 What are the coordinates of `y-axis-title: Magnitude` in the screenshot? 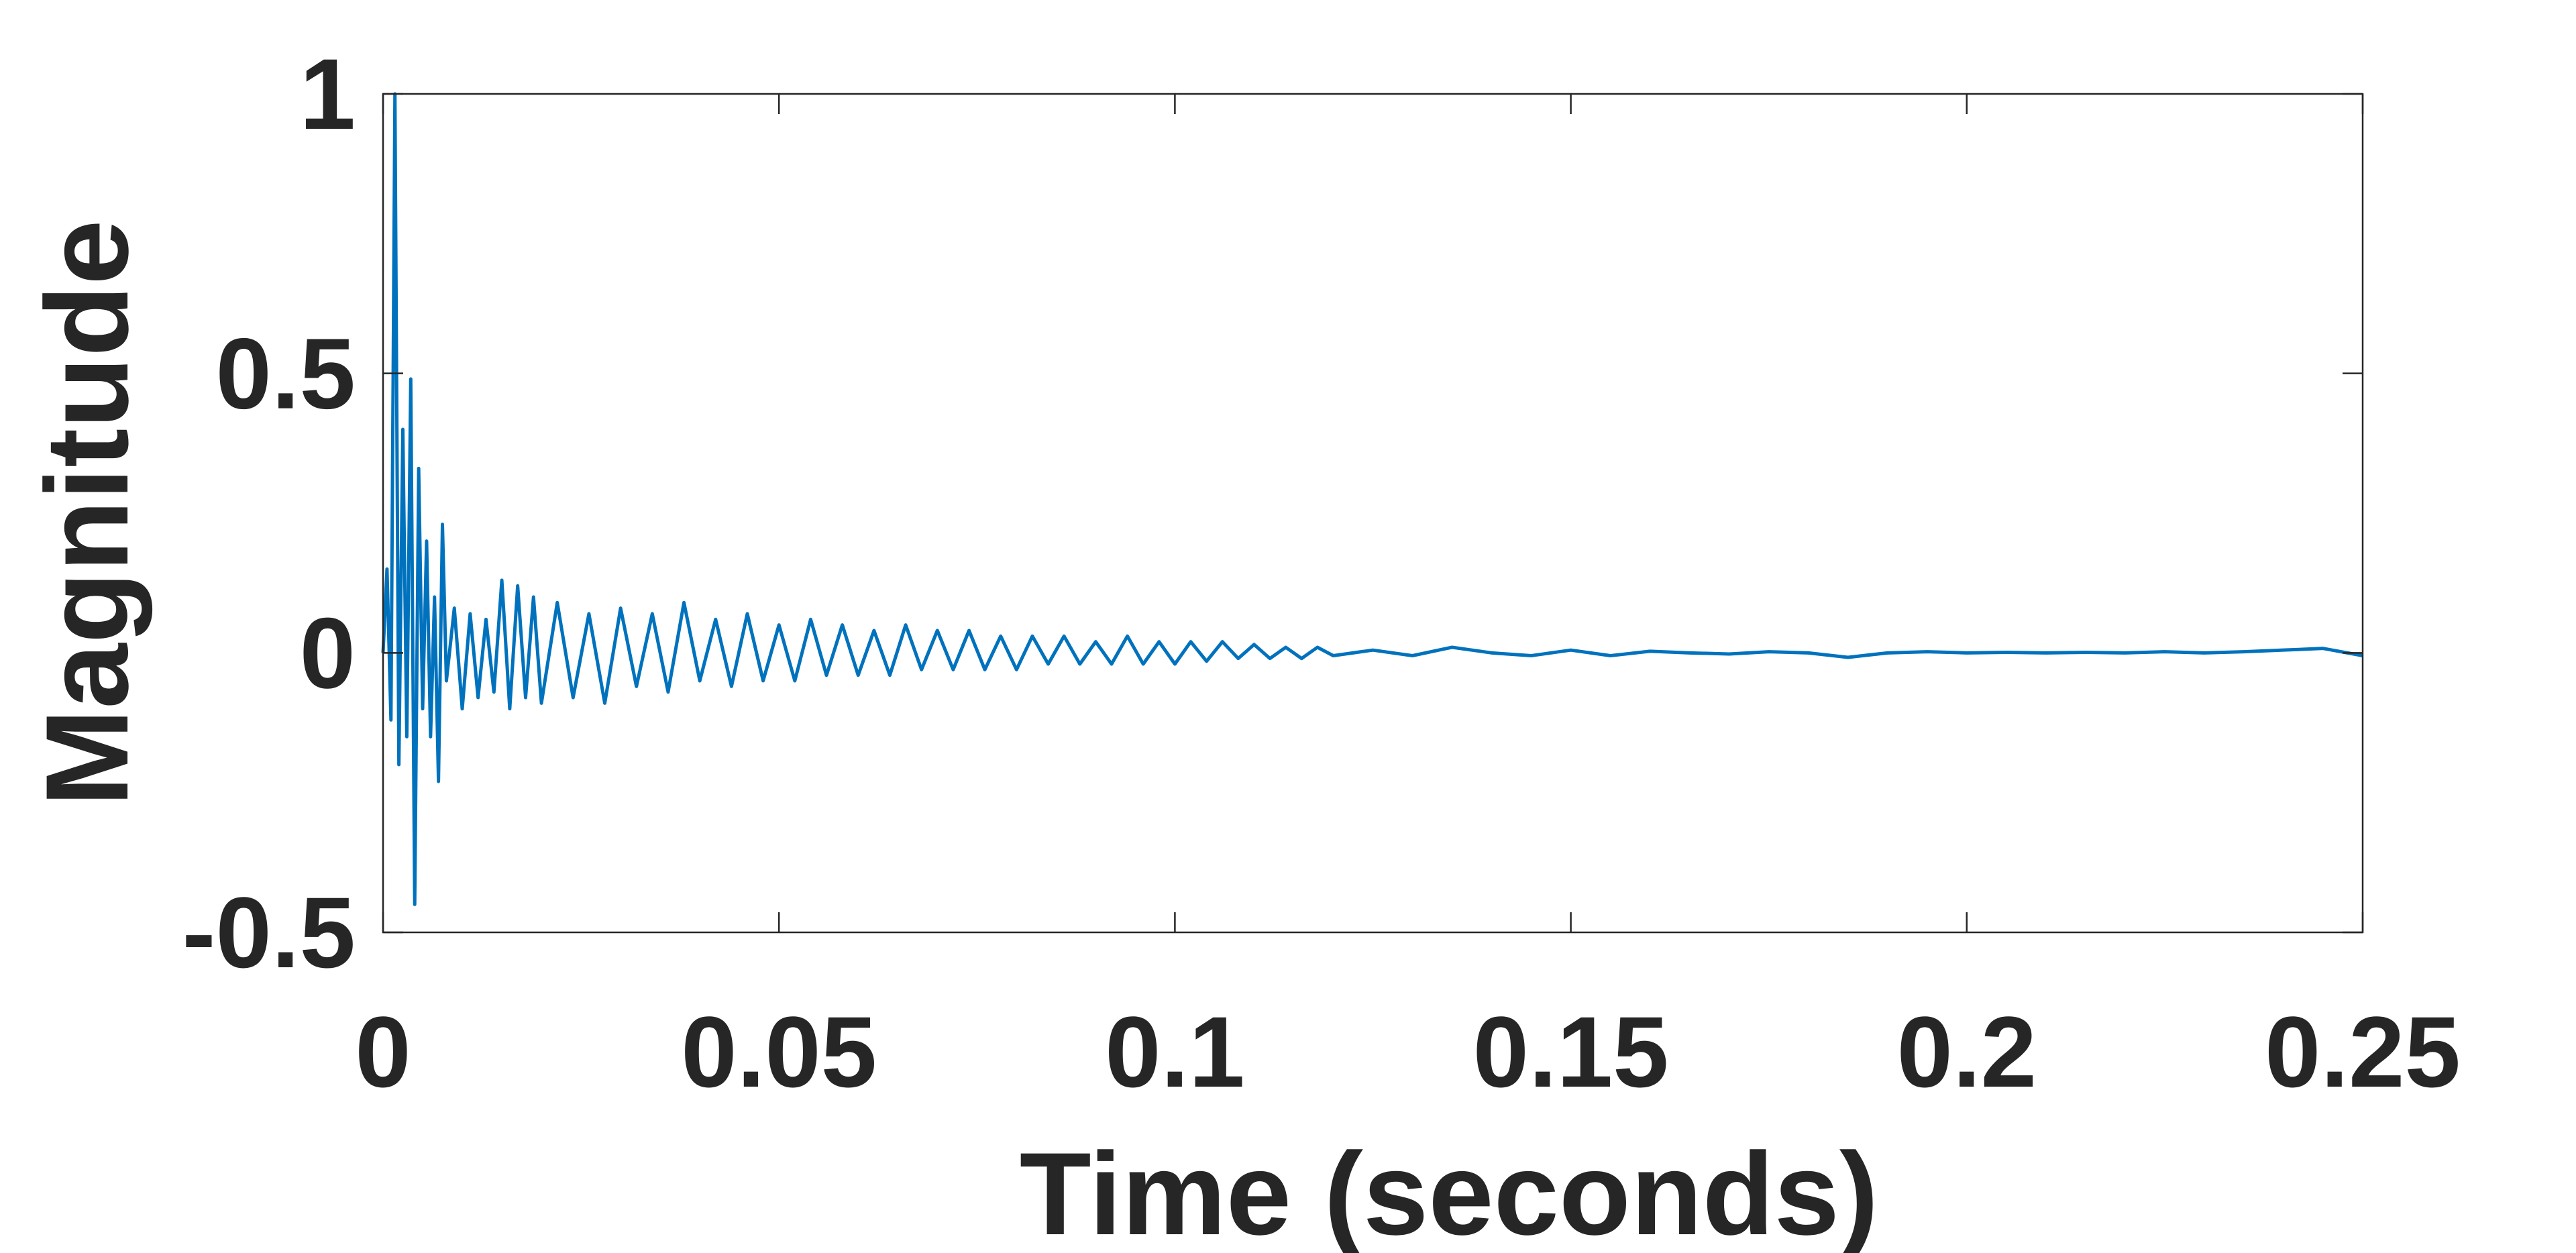 It's located at (87, 513).